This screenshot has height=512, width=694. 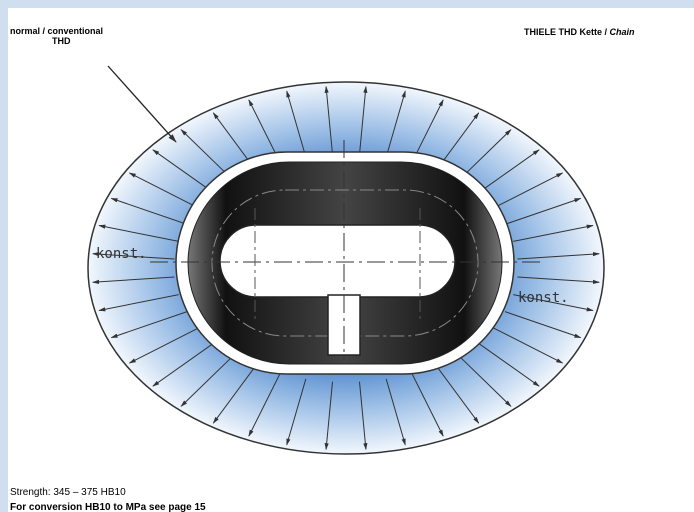 What do you see at coordinates (61, 41) in the screenshot?
I see `label-thd: THD` at bounding box center [61, 41].